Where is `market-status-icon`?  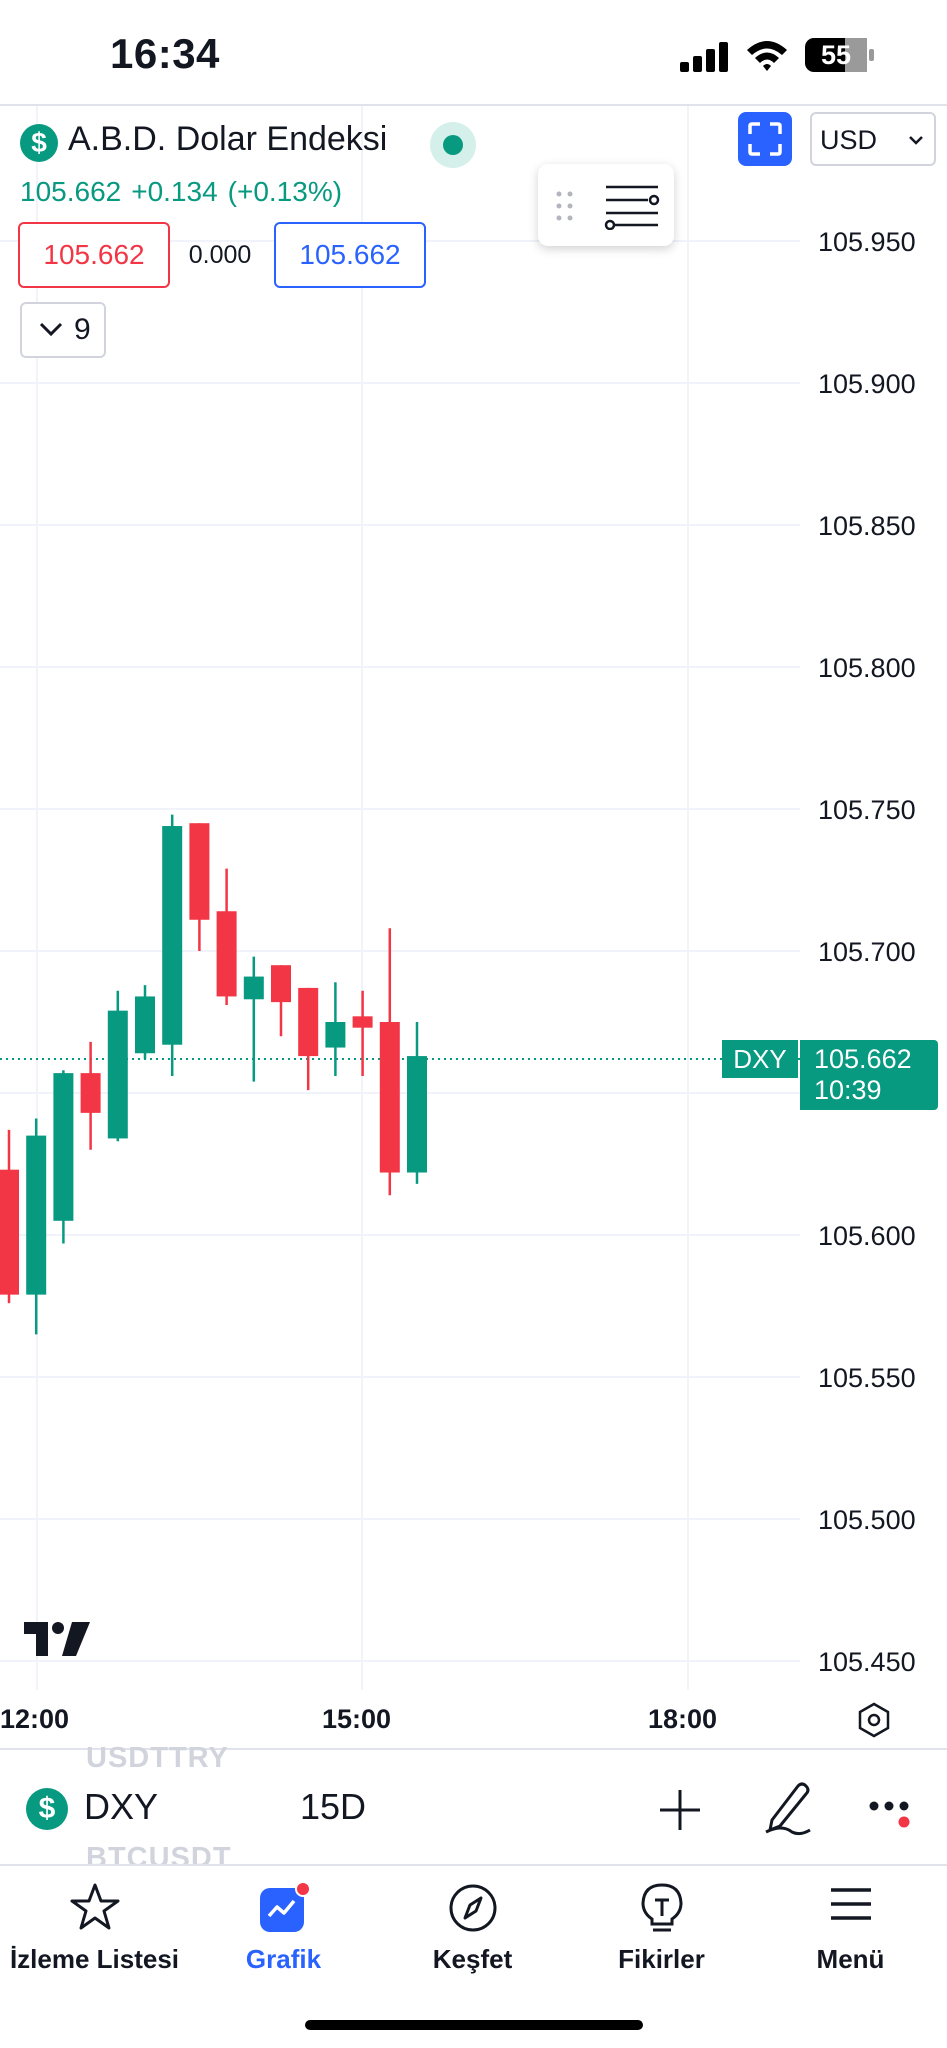 market-status-icon is located at coordinates (453, 145).